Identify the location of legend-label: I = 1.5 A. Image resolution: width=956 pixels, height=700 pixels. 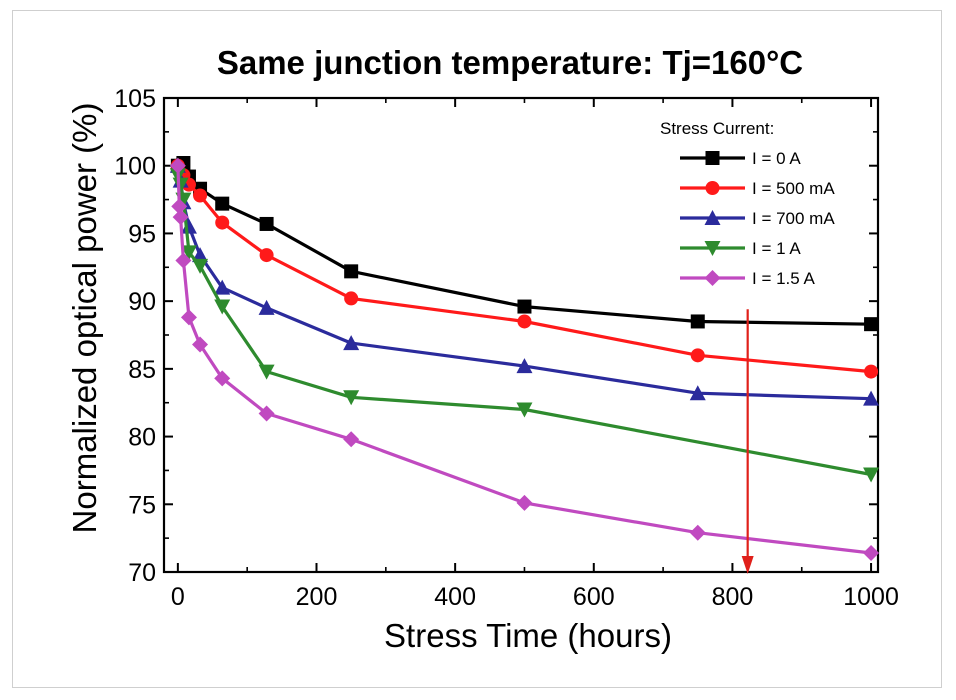
(784, 278).